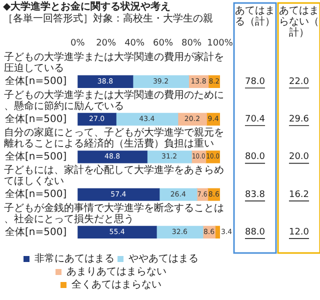 The width and height of the screenshot is (320, 300). What do you see at coordinates (299, 233) in the screenshot?
I see `text: 12.0` at bounding box center [299, 233].